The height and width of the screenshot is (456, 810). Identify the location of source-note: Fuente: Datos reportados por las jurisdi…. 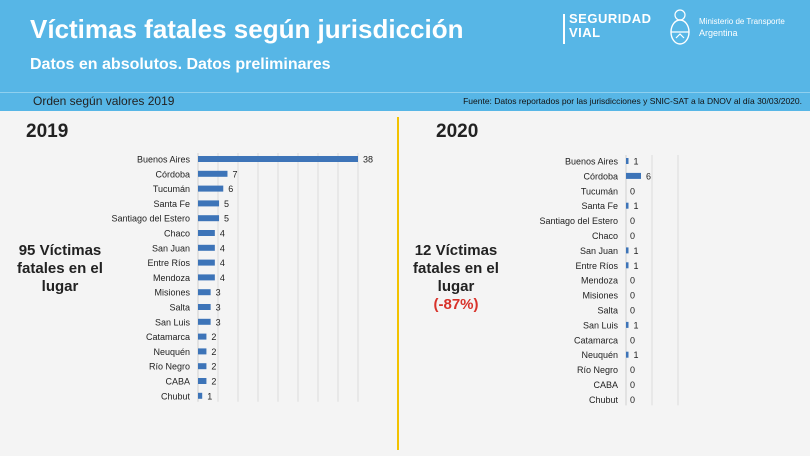
(632, 101).